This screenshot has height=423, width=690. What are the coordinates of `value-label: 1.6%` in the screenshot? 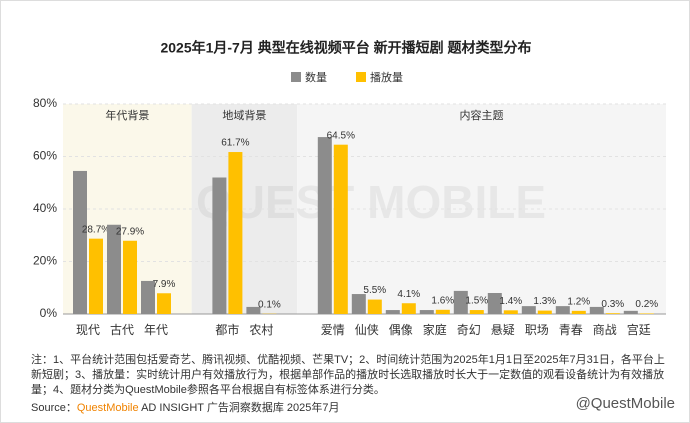 It's located at (442, 300).